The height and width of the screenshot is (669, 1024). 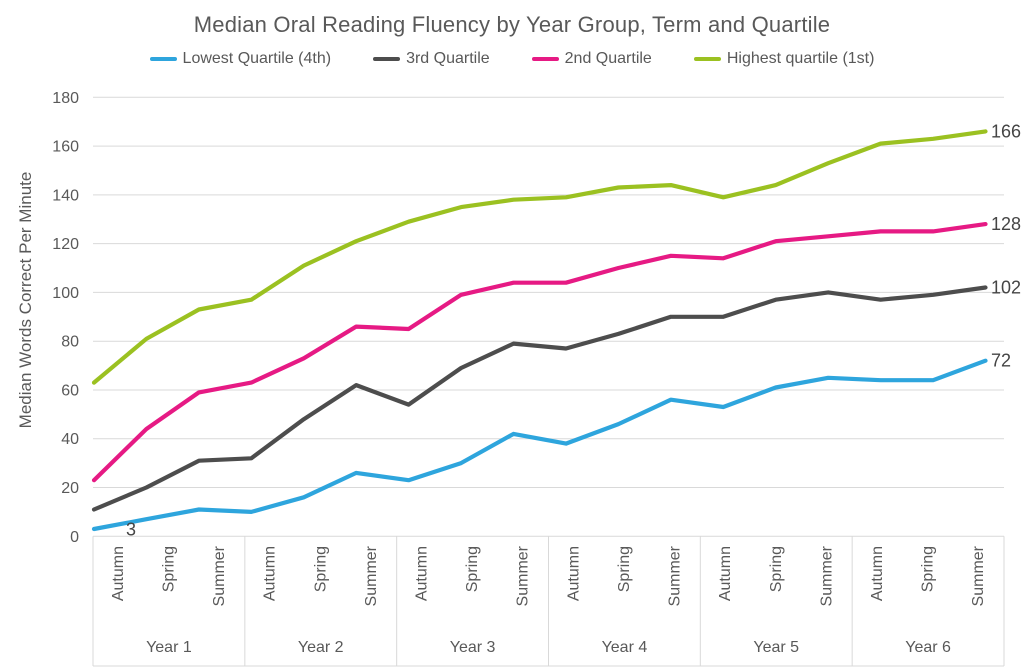 What do you see at coordinates (776, 569) in the screenshot?
I see `term-label-year-5-spring: Spring` at bounding box center [776, 569].